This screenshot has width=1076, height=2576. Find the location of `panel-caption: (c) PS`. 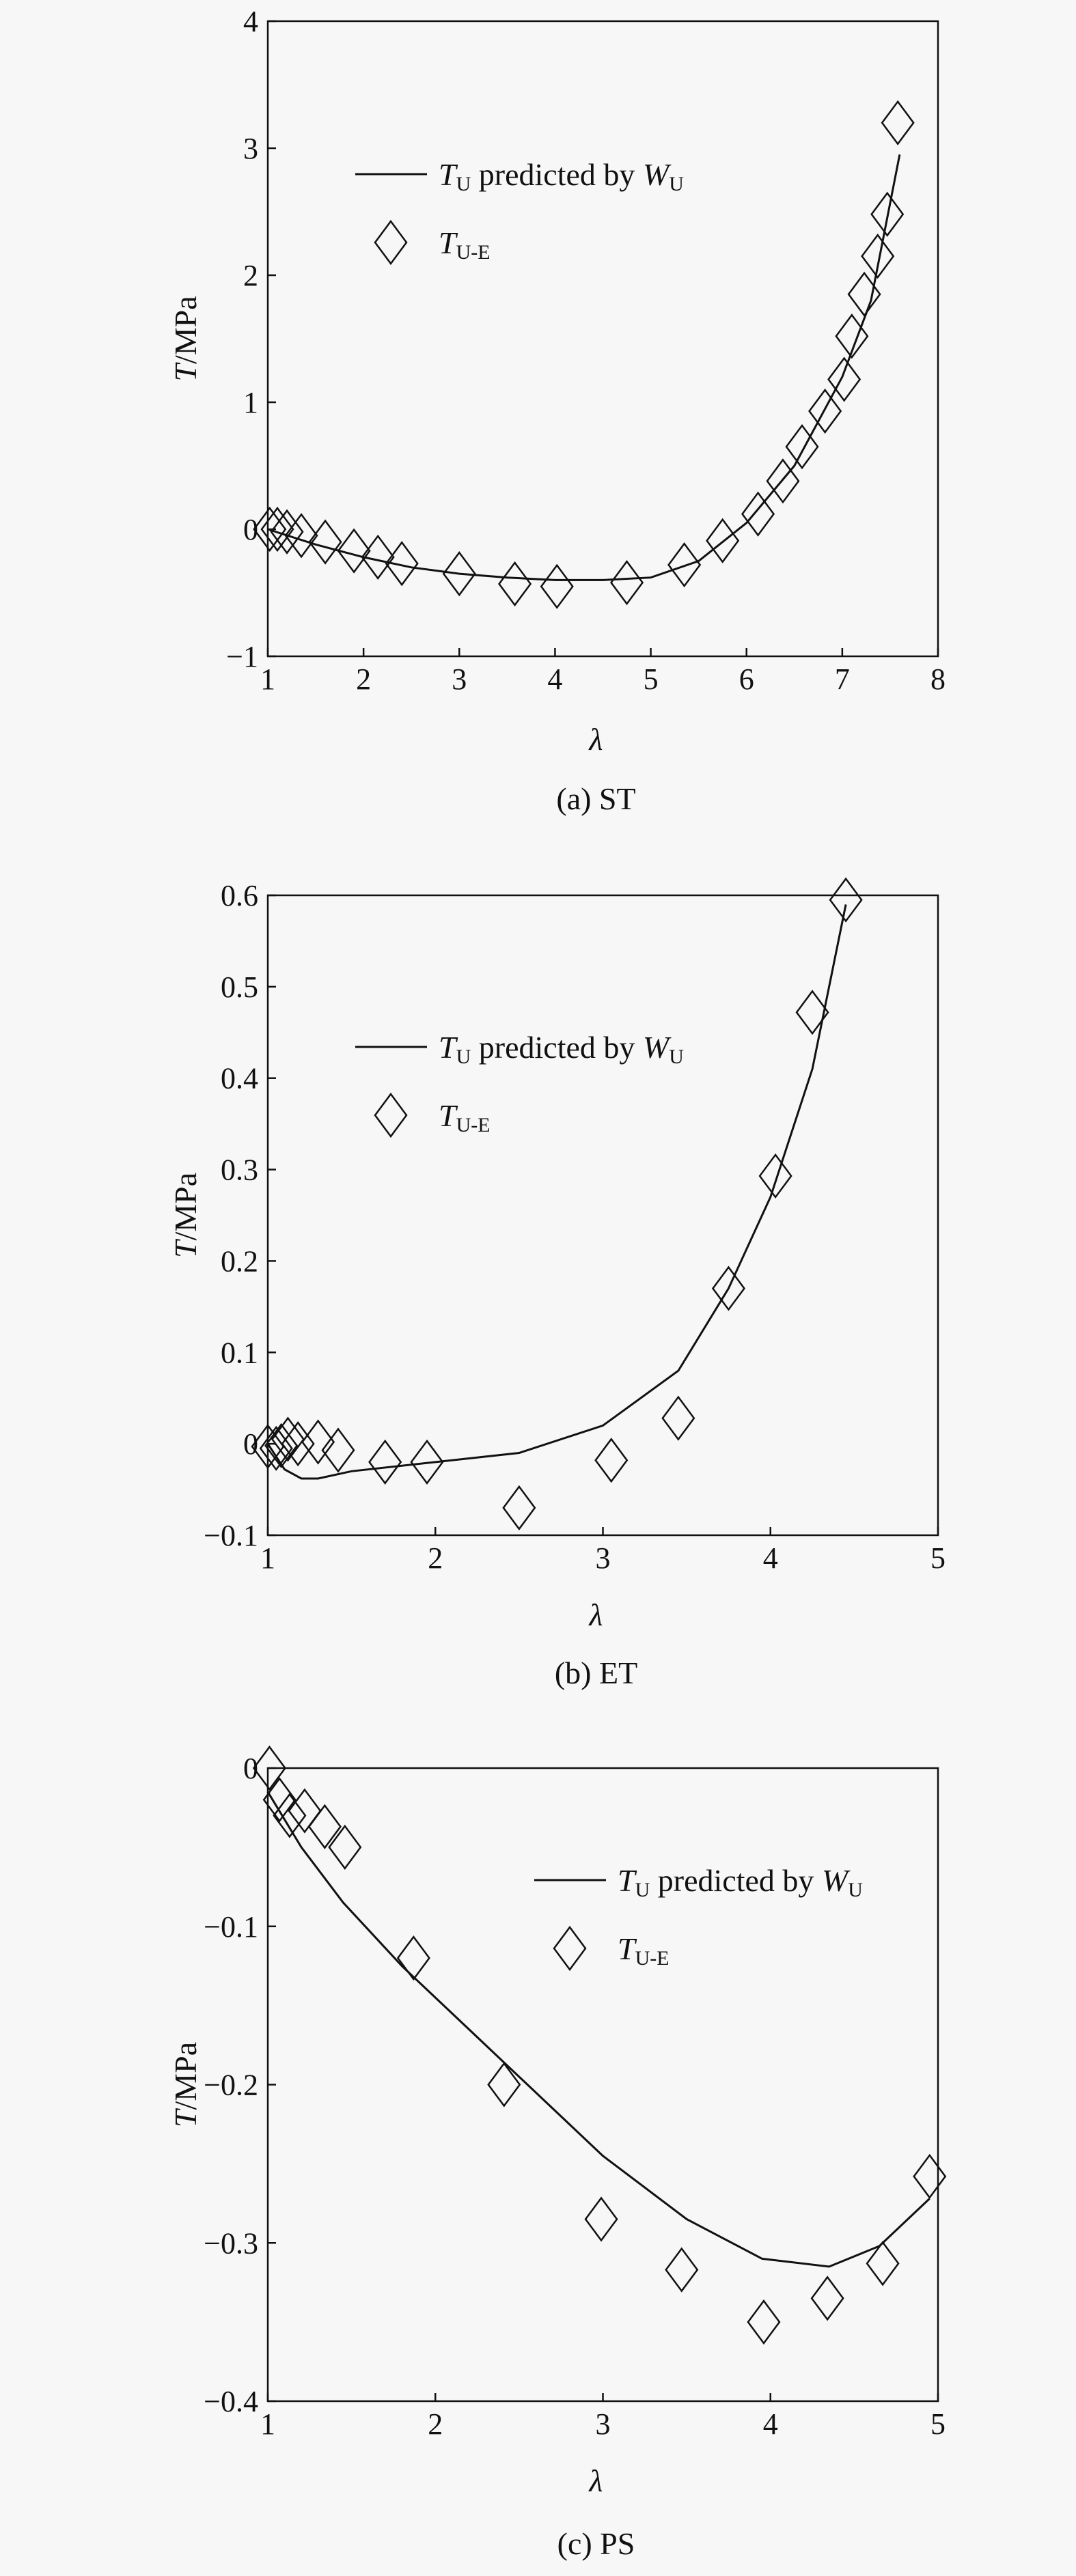

panel-caption: (c) PS is located at coordinates (596, 2543).